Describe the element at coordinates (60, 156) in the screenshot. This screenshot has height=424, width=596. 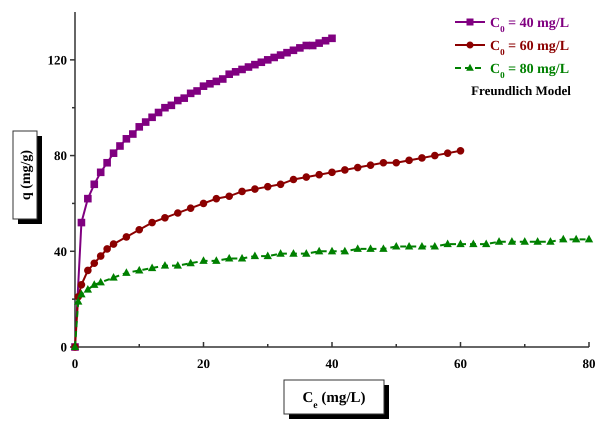
I see `y-tick-label: 80` at that location.